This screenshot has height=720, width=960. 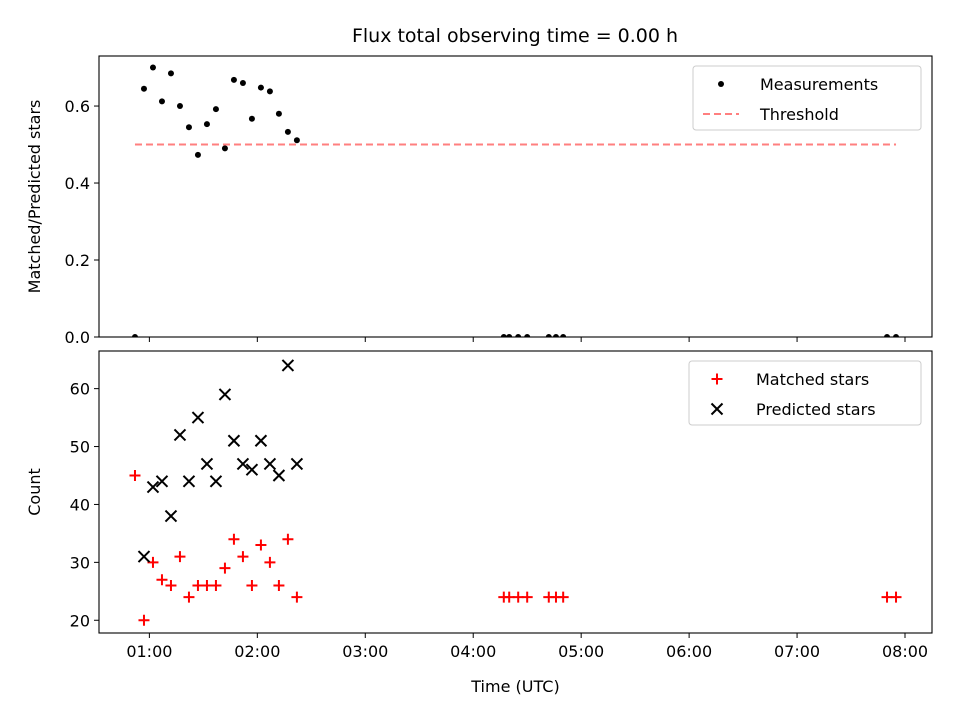 What do you see at coordinates (514, 686) in the screenshot?
I see `x-axis-label: Time (UTC)` at bounding box center [514, 686].